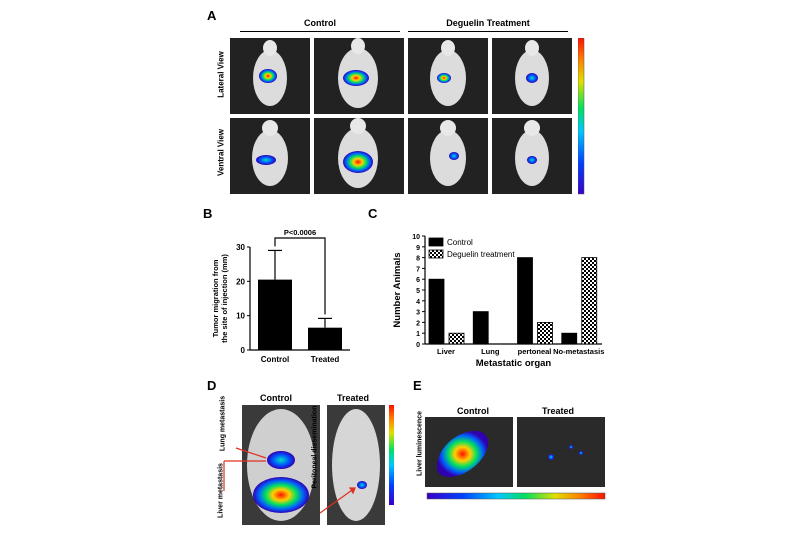 The height and width of the screenshot is (540, 800). I want to click on panel-d-arrows, so click(289, 480).